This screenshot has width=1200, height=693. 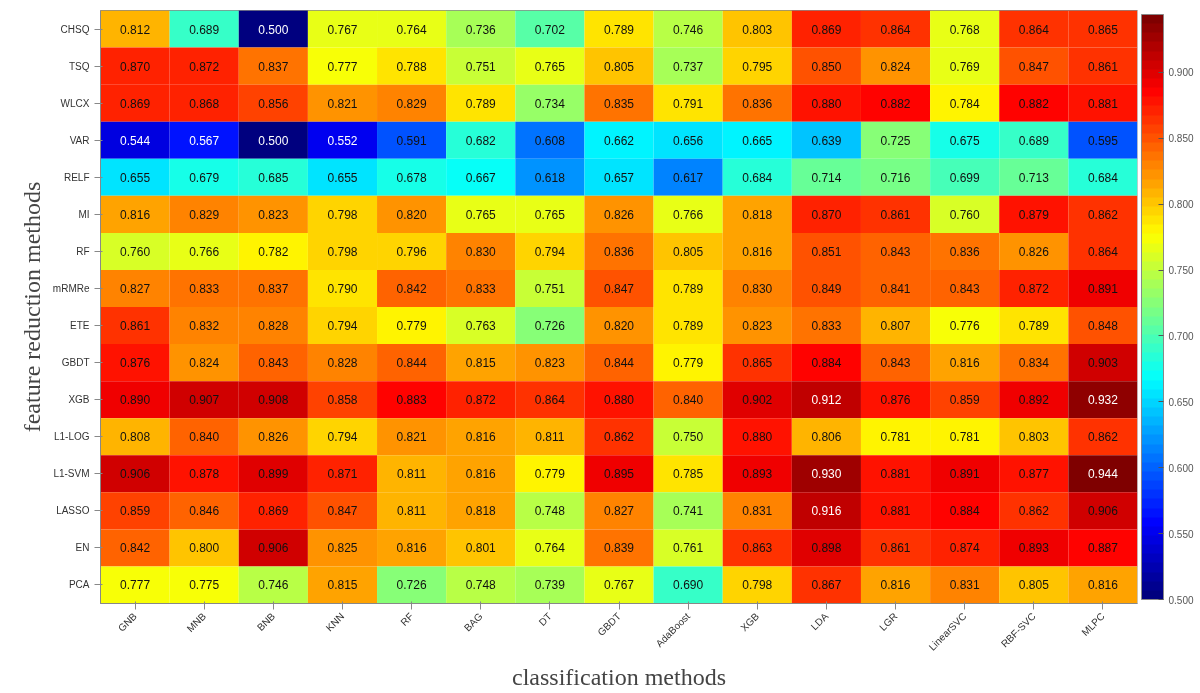 I want to click on data-label: 0.829, so click(x=204, y=214).